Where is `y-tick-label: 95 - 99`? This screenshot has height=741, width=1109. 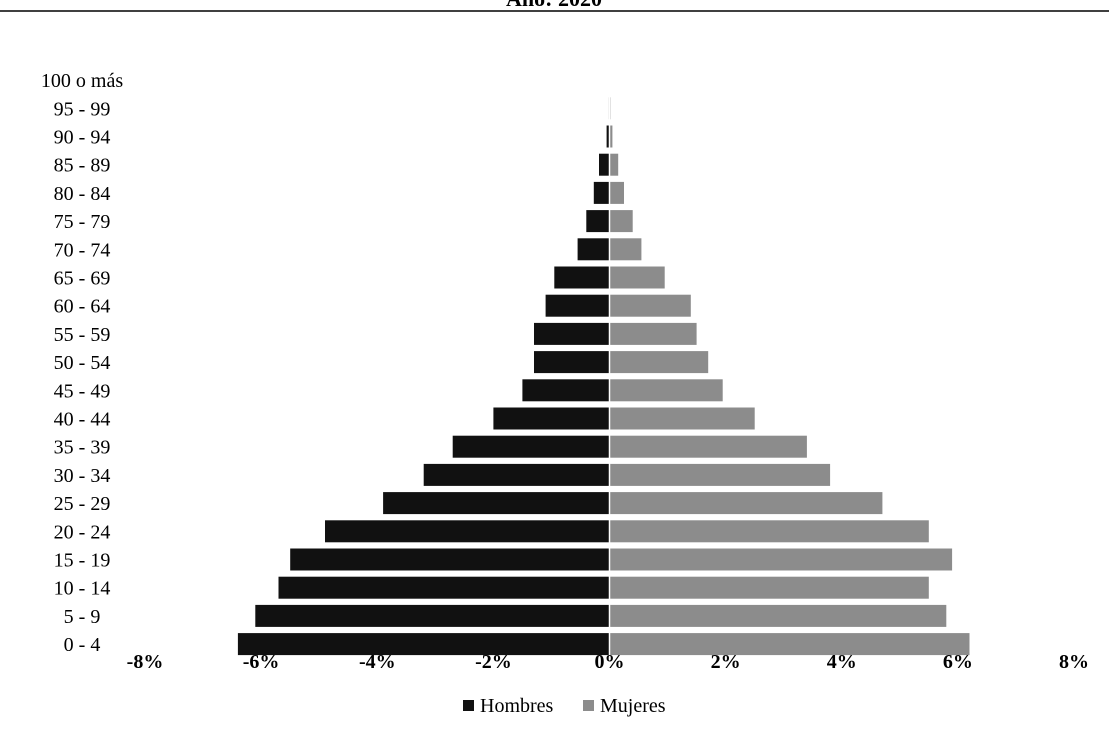
y-tick-label: 95 - 99 is located at coordinates (82, 109).